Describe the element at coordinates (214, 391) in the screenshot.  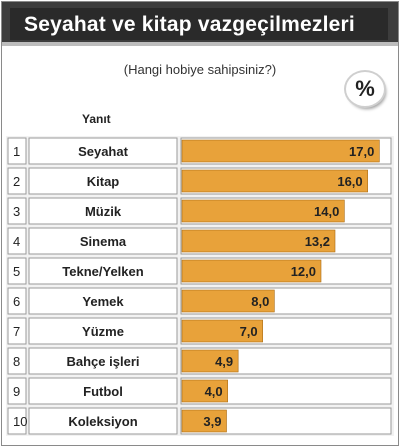
I see `value-label: 4,0` at that location.